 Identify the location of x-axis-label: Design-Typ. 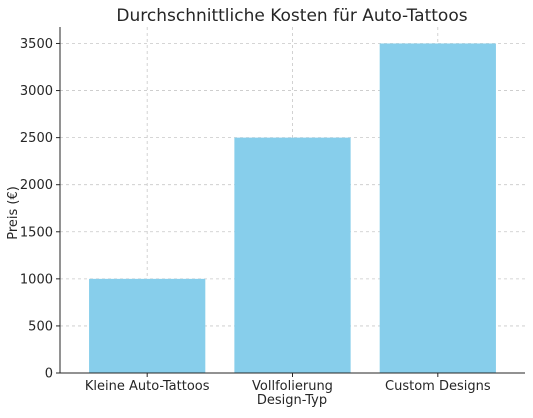
(292, 400).